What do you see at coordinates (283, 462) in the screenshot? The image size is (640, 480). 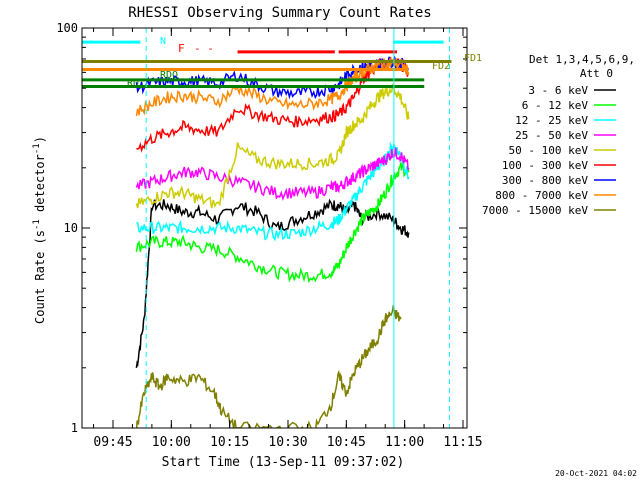 I see `x-axis-label: Start Time (13-Sep-11 09:37:02)` at bounding box center [283, 462].